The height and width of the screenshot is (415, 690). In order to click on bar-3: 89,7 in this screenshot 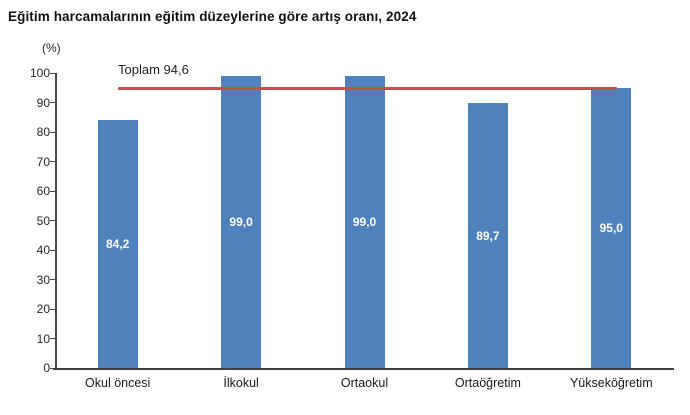, I will do `click(487, 235)`.